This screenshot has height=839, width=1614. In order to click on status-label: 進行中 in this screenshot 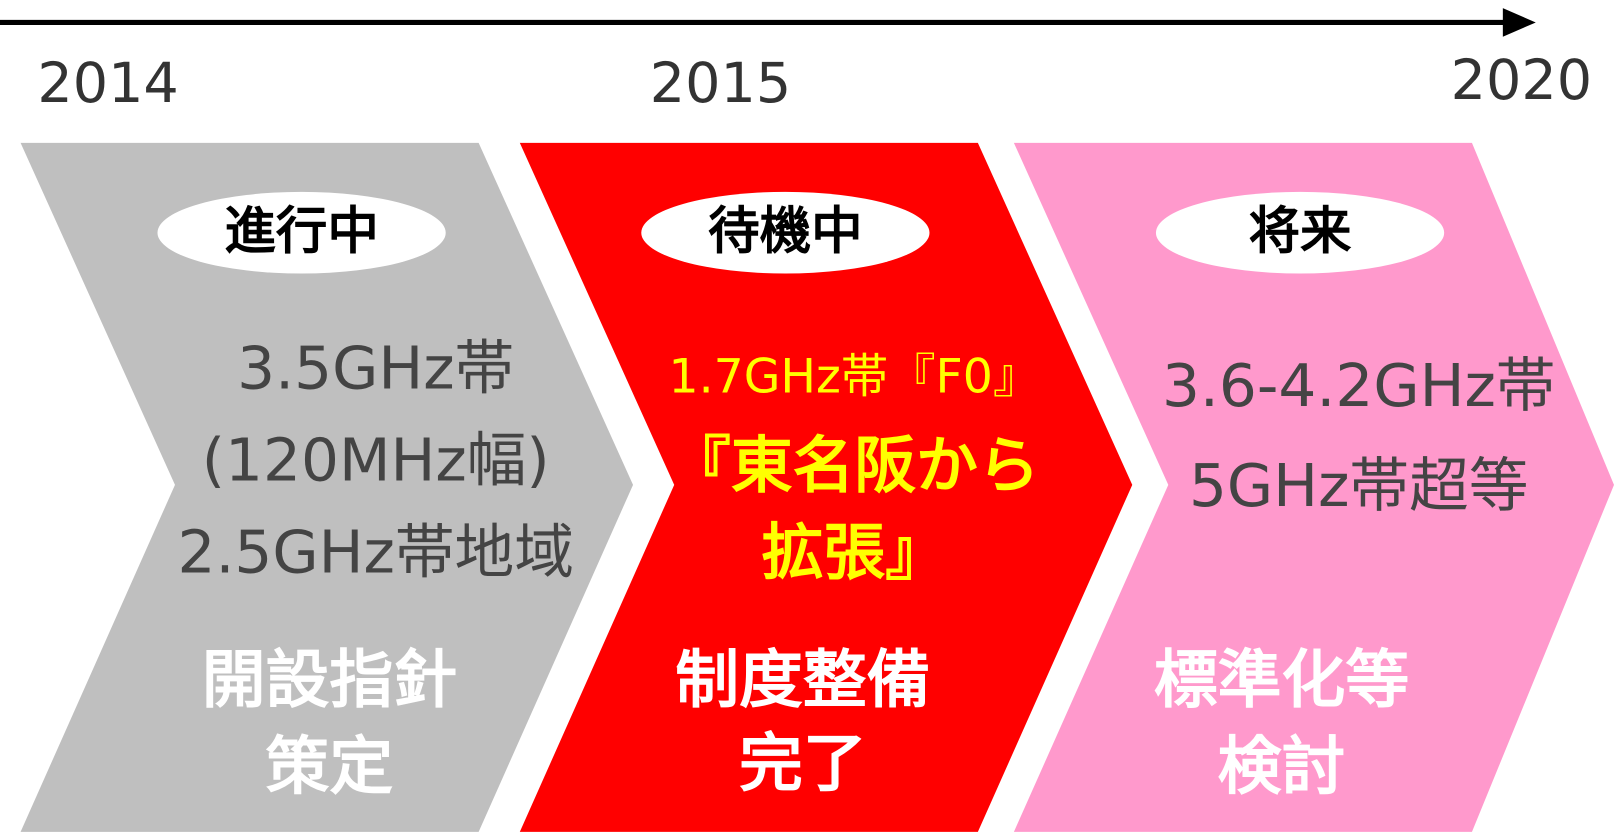, I will do `click(301, 232)`.